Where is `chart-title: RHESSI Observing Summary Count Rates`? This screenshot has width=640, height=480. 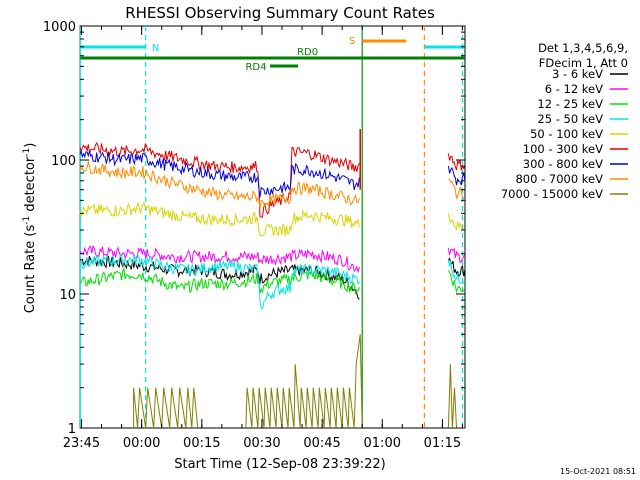
chart-title: RHESSI Observing Summary Count Rates is located at coordinates (280, 13).